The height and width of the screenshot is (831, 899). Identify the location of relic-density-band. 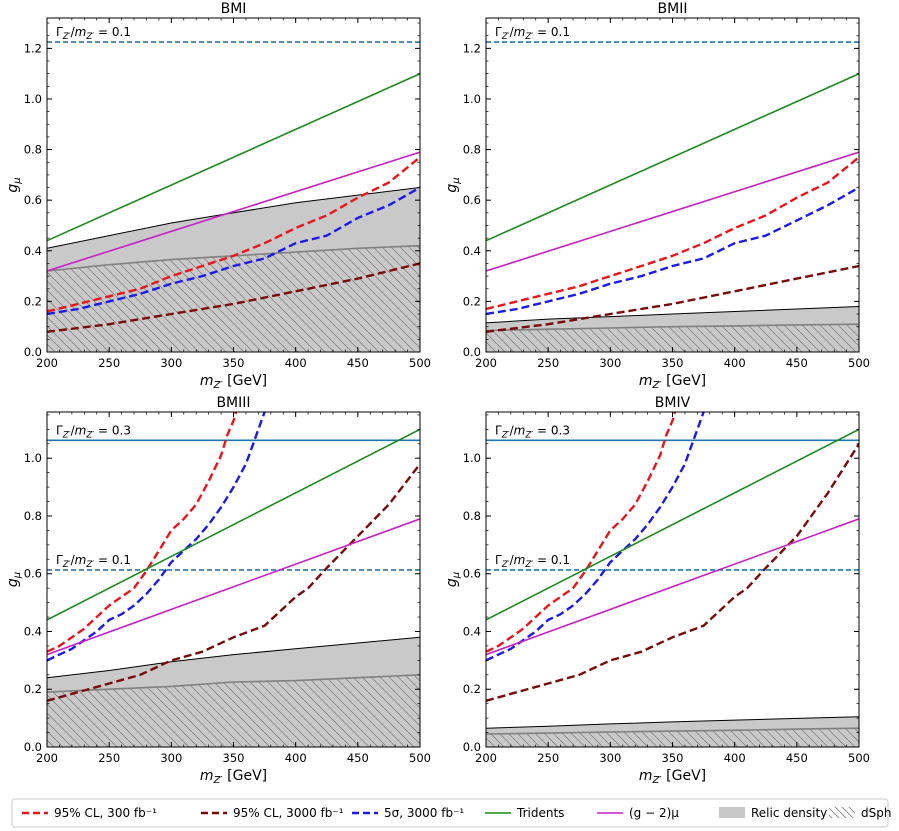
(672, 318).